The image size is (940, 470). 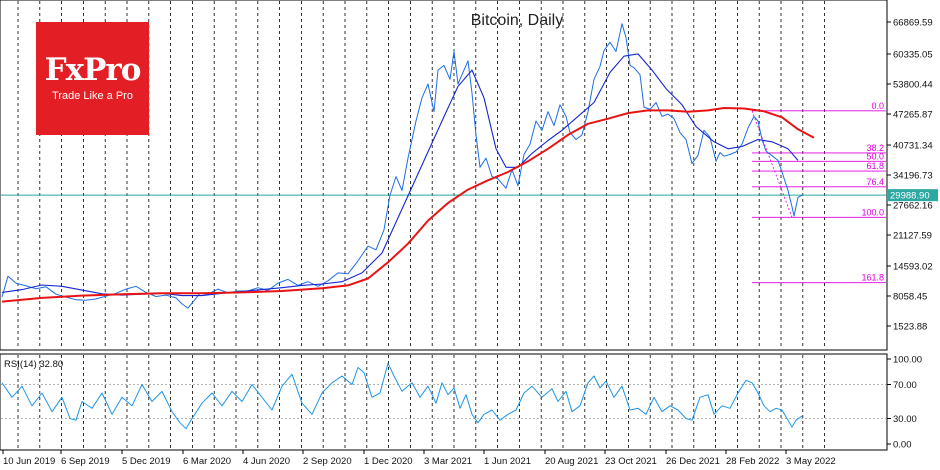 I want to click on fib-level-label: 38.2, so click(x=875, y=148).